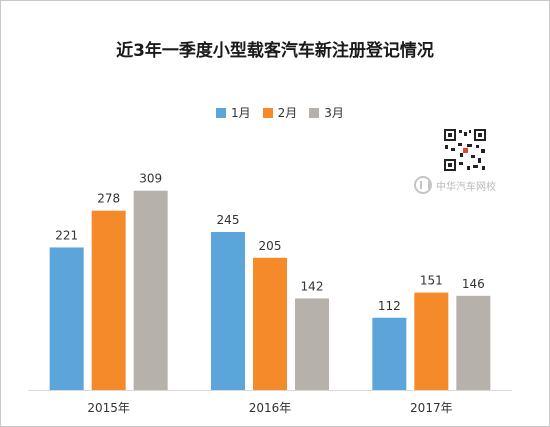 This screenshot has height=427, width=550. I want to click on data-label-3-2: 151, so click(431, 281).